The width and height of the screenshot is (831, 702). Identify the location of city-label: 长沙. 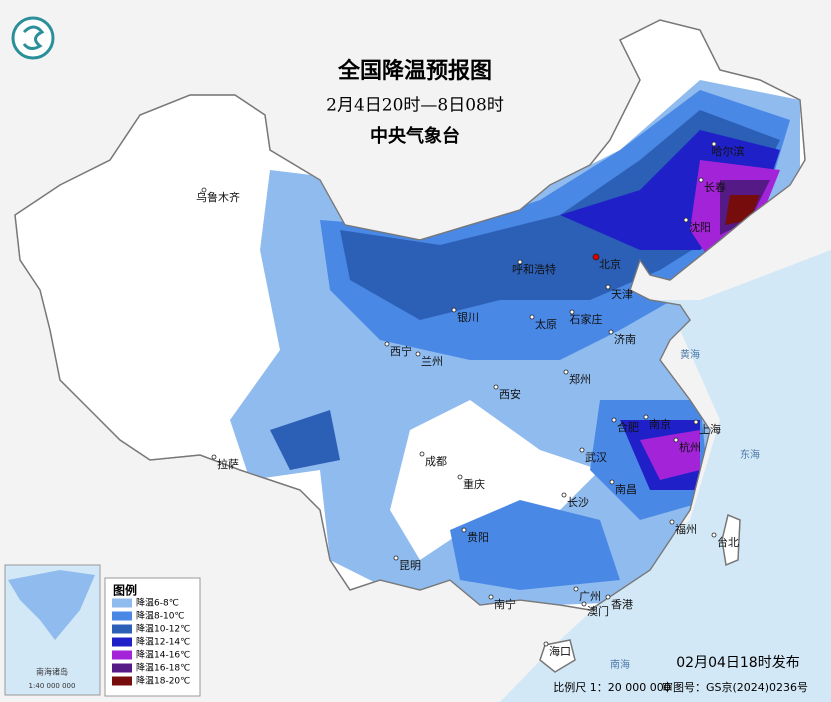
(578, 502).